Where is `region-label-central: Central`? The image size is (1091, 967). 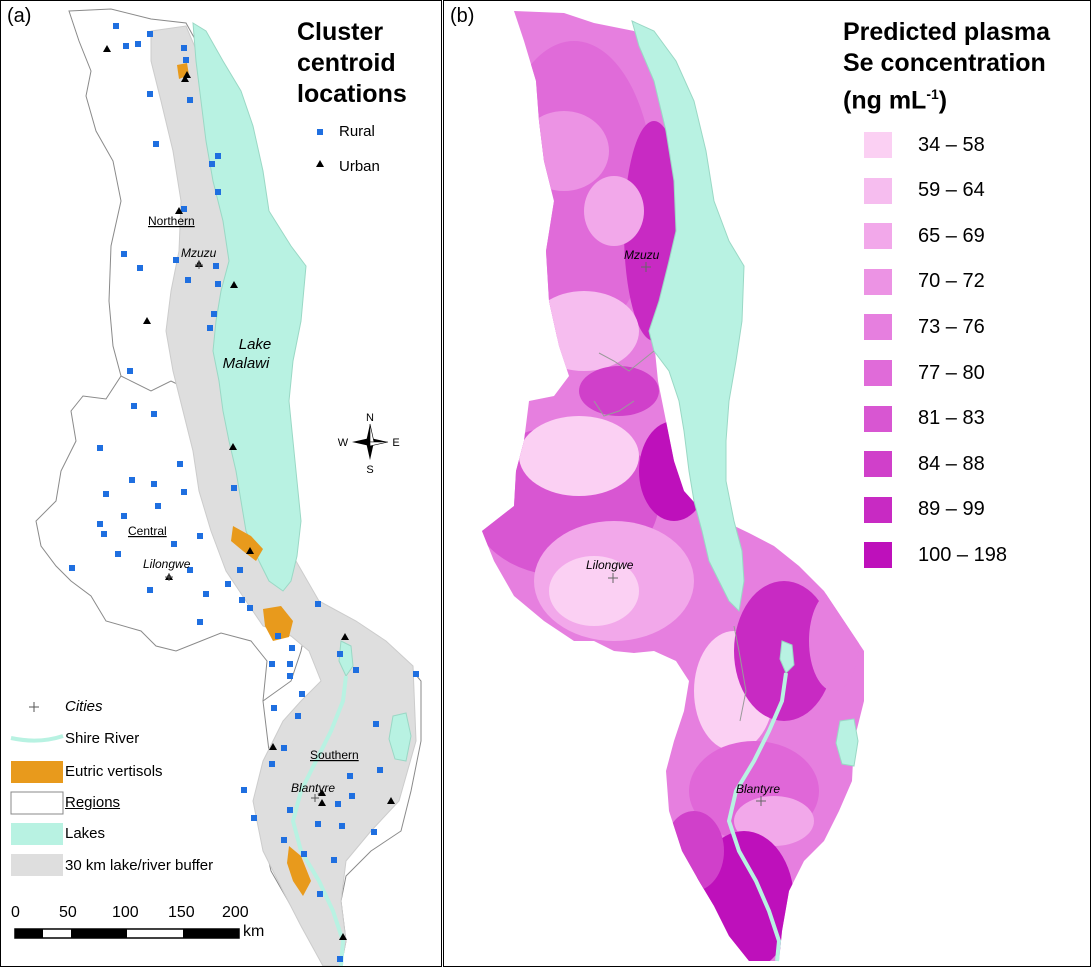 region-label-central: Central is located at coordinates (147, 531).